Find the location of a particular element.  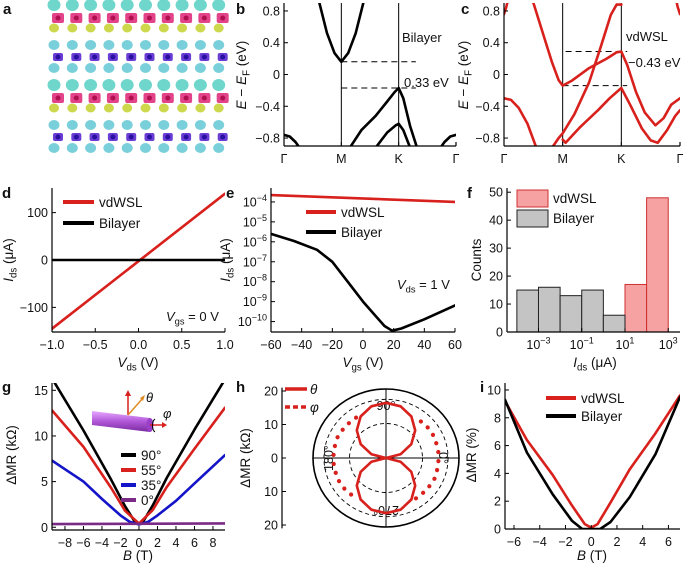

x-axis-title: B (T) is located at coordinates (592, 555).